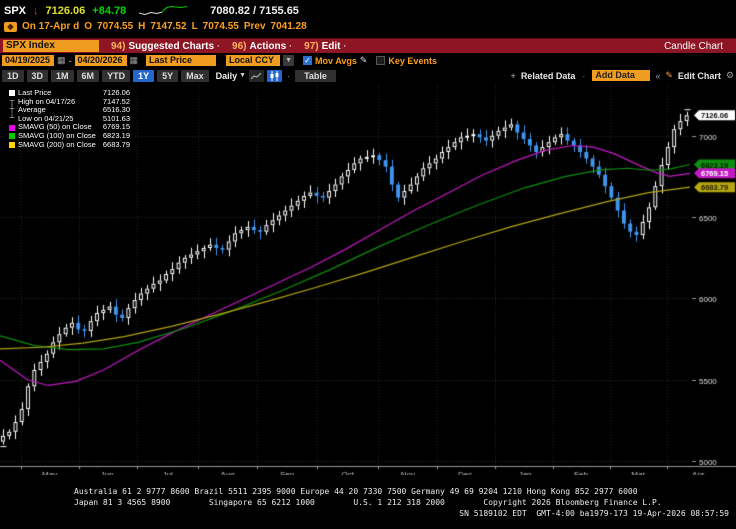 The height and width of the screenshot is (529, 736). What do you see at coordinates (116, 75) in the screenshot?
I see `period-ytd-button: YTD` at bounding box center [116, 75].